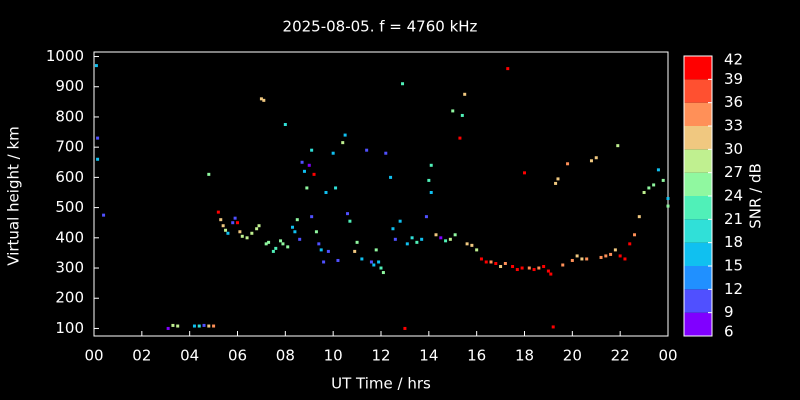 Image resolution: width=800 pixels, height=400 pixels. What do you see at coordinates (620, 356) in the screenshot?
I see `x-tick-label: 22` at bounding box center [620, 356].